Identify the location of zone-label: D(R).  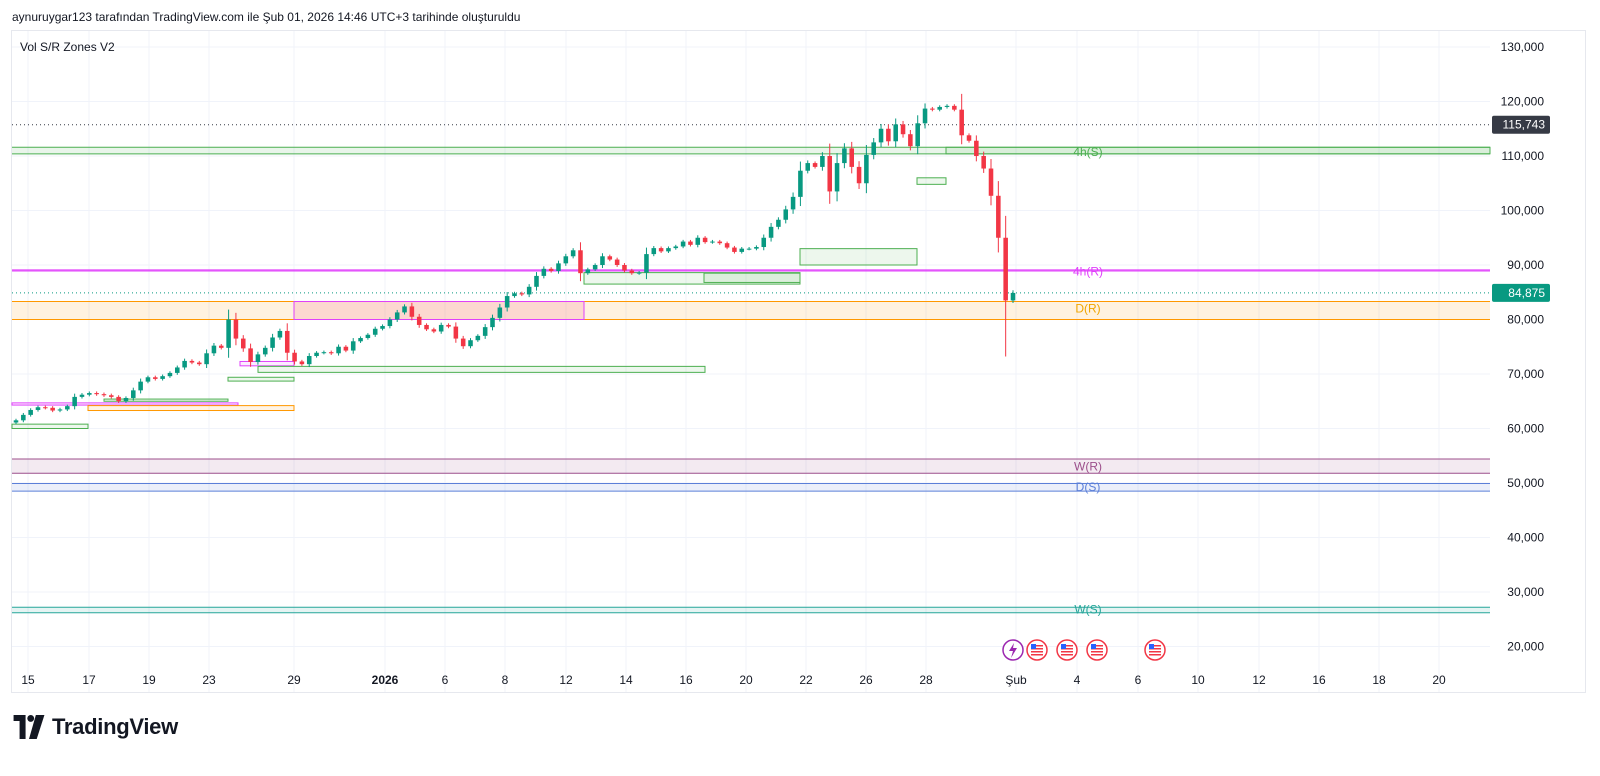
(1087, 309).